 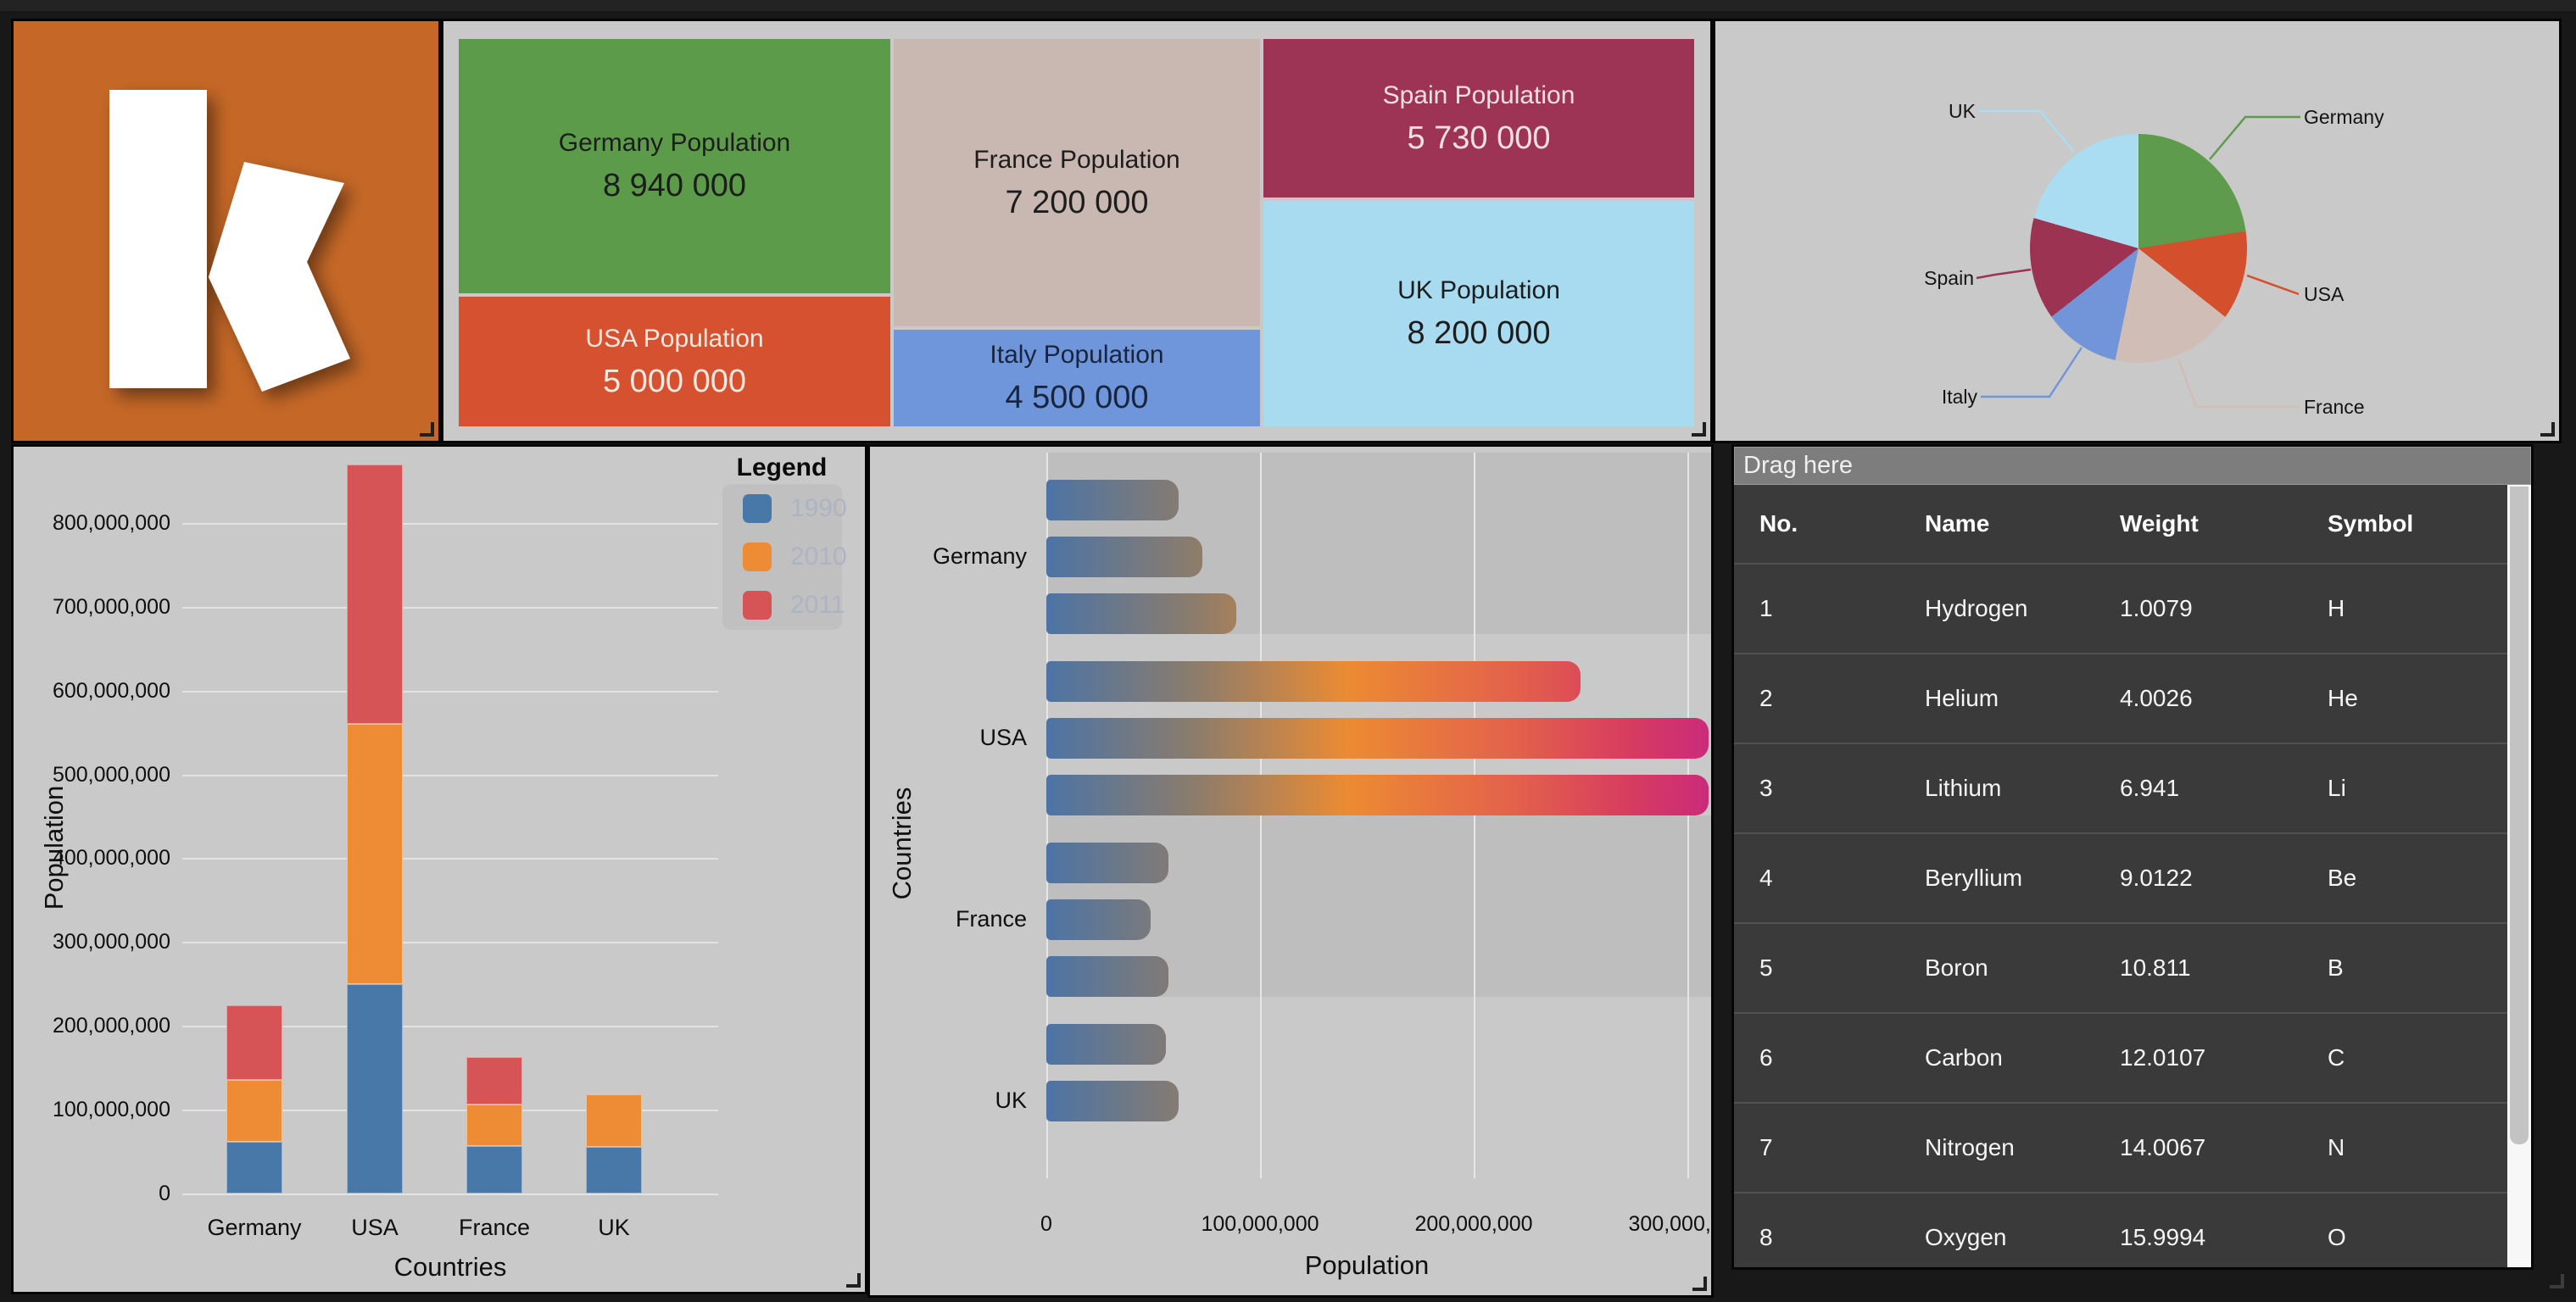 What do you see at coordinates (2120, 1229) in the screenshot?
I see `table-row: 8 Oxygen 15.9994 O` at bounding box center [2120, 1229].